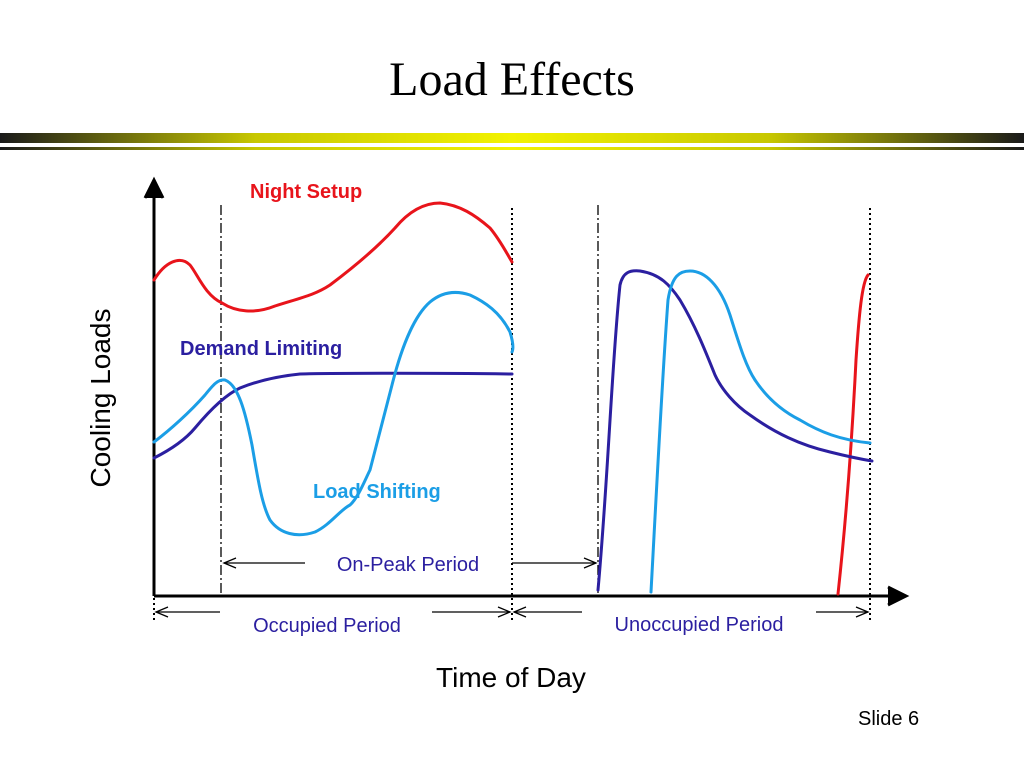 The image size is (1024, 768). What do you see at coordinates (327, 626) in the screenshot?
I see `occupied-period-label: Occupied Period` at bounding box center [327, 626].